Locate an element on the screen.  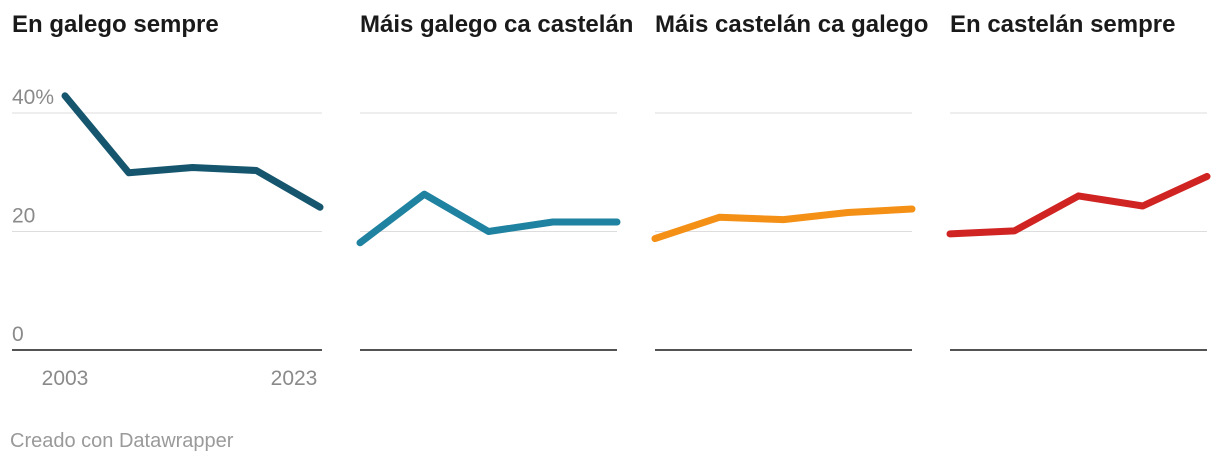
x-tick-label-end: 2023 is located at coordinates (294, 378).